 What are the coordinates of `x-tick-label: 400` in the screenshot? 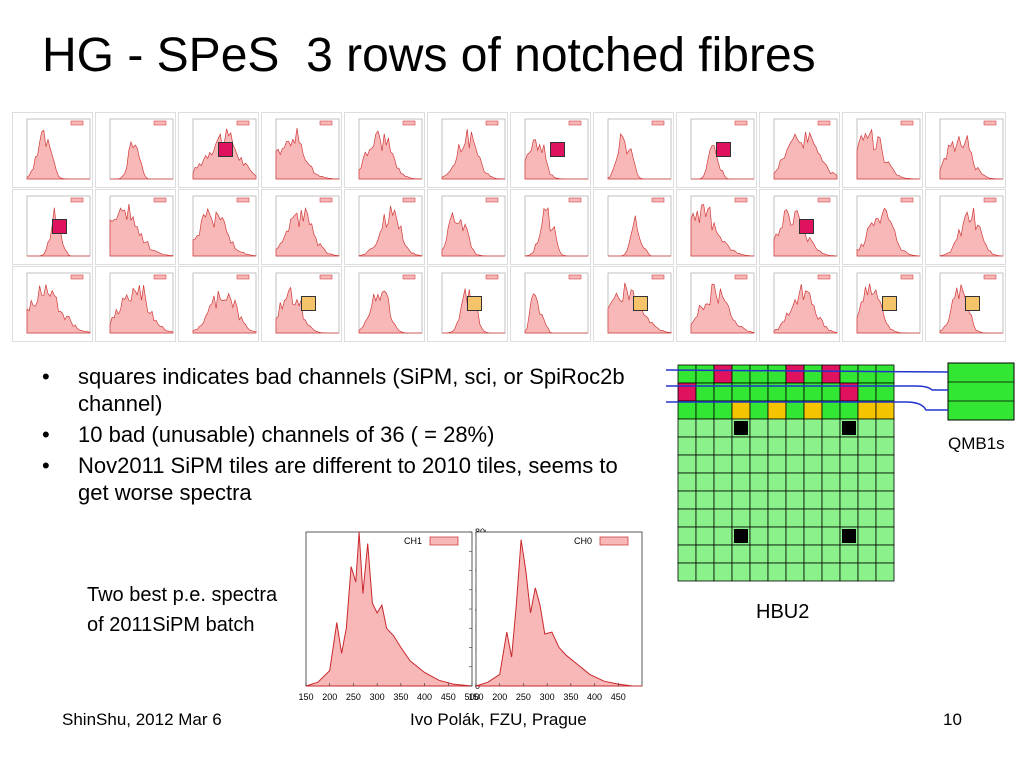 It's located at (424, 697).